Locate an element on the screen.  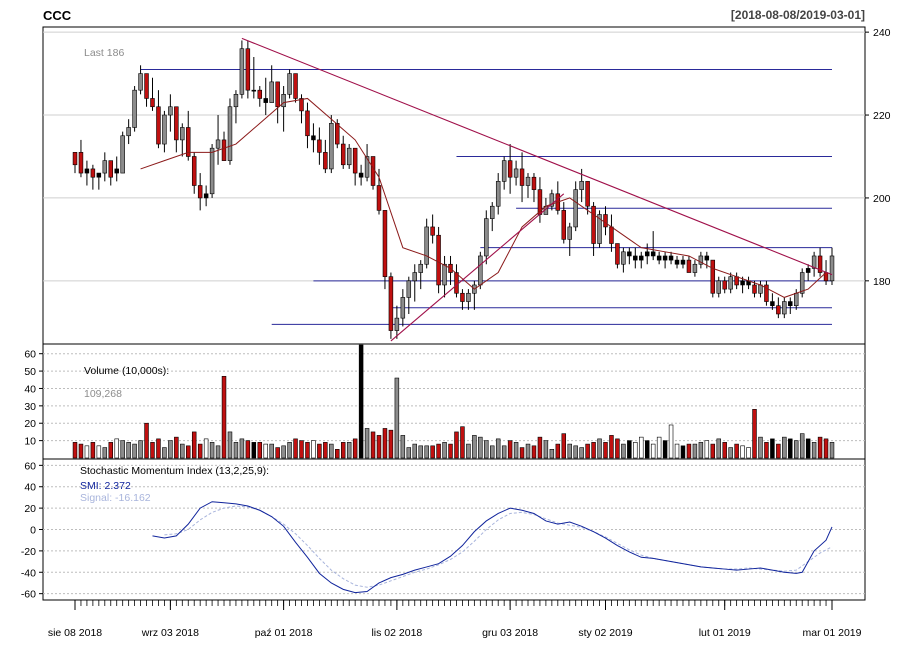
volume-y-tick-label: 20 is located at coordinates (30, 424).